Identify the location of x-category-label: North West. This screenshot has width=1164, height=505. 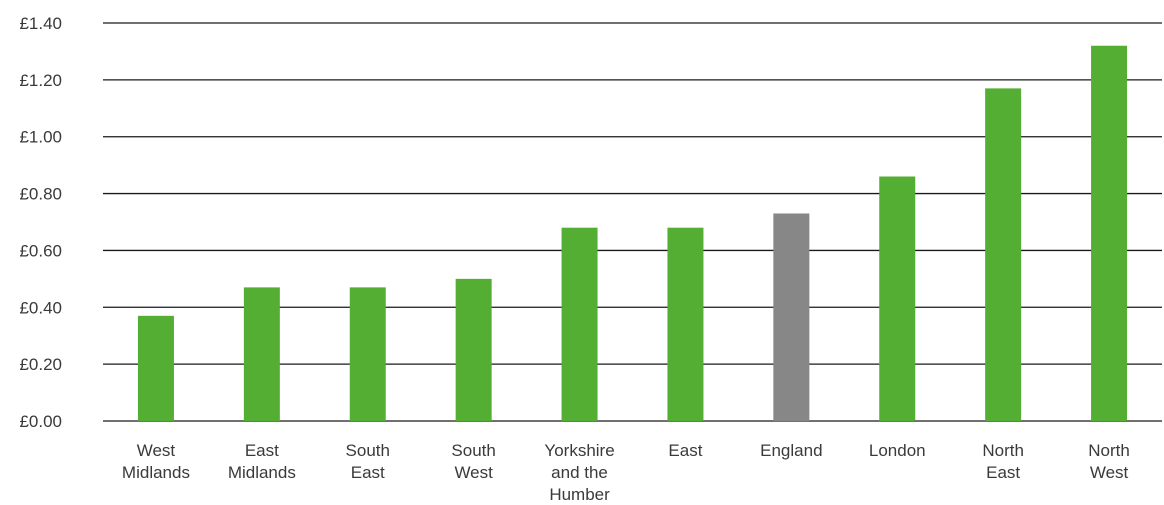
(1109, 461).